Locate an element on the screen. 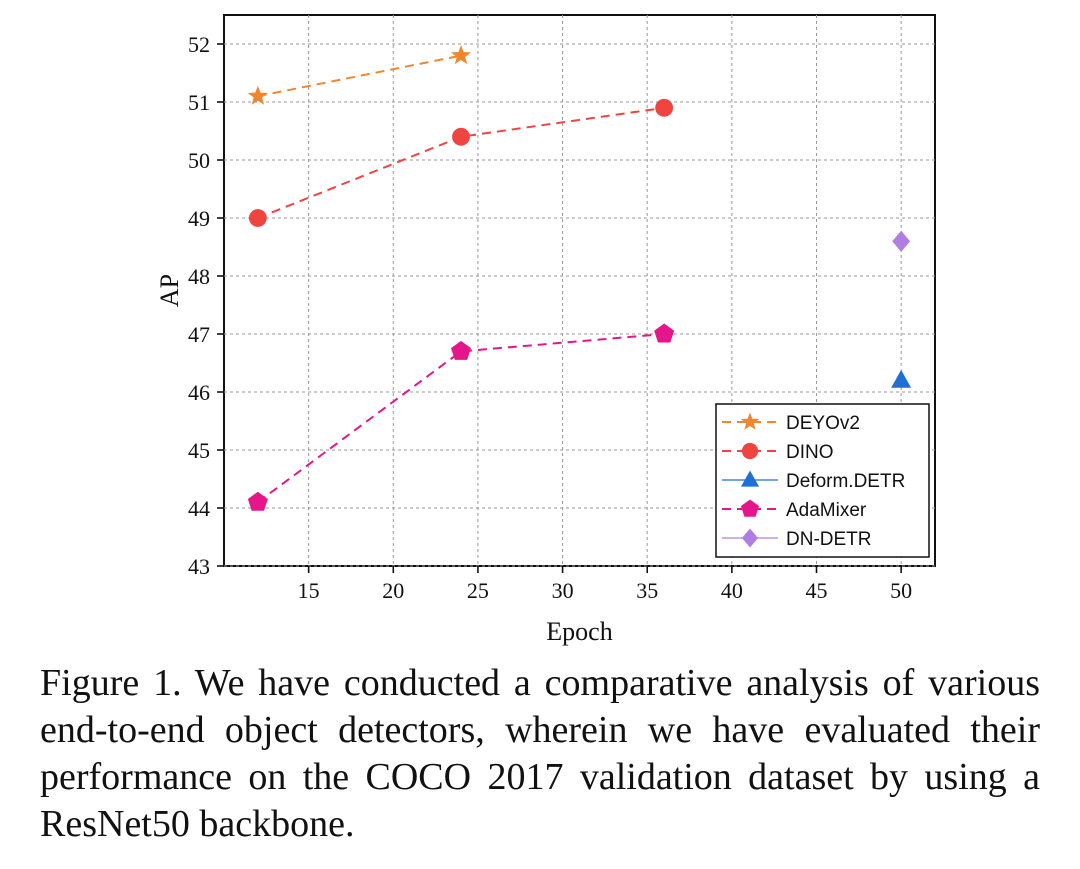  legend-marker-dino is located at coordinates (750, 451).